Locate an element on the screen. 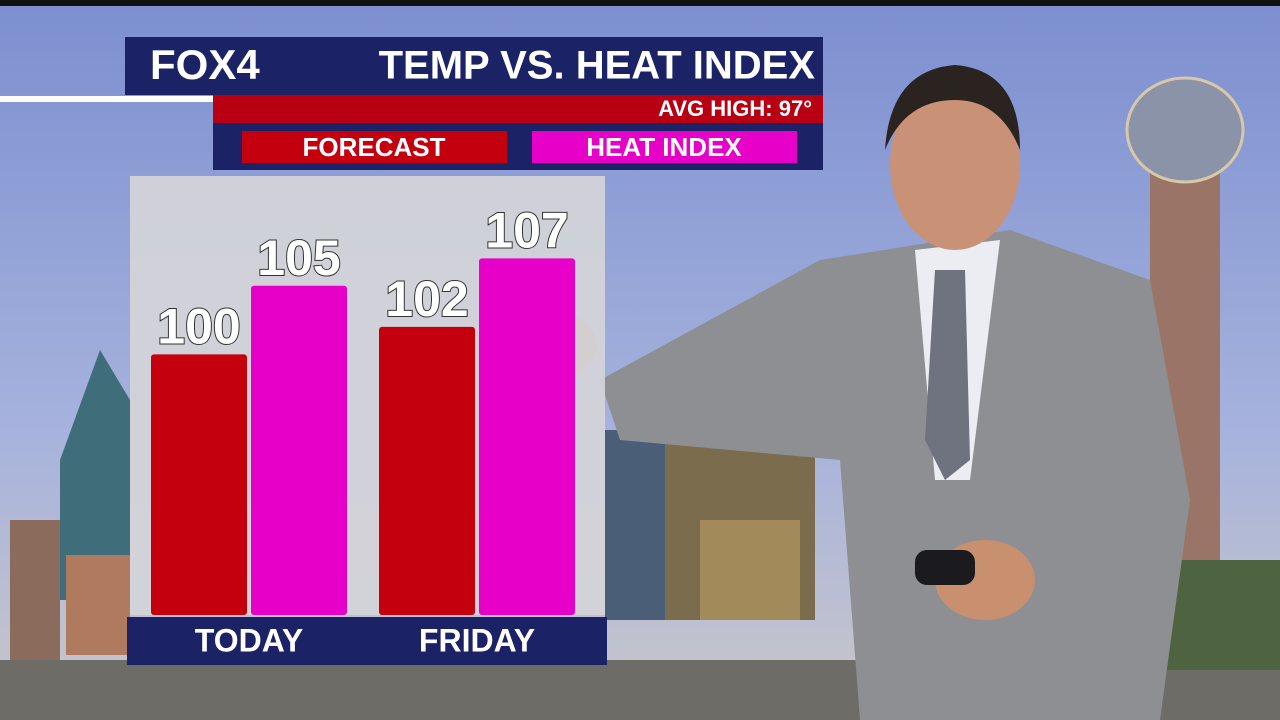 Image resolution: width=1280 pixels, height=720 pixels. legend-label: FORECAST is located at coordinates (374, 147).